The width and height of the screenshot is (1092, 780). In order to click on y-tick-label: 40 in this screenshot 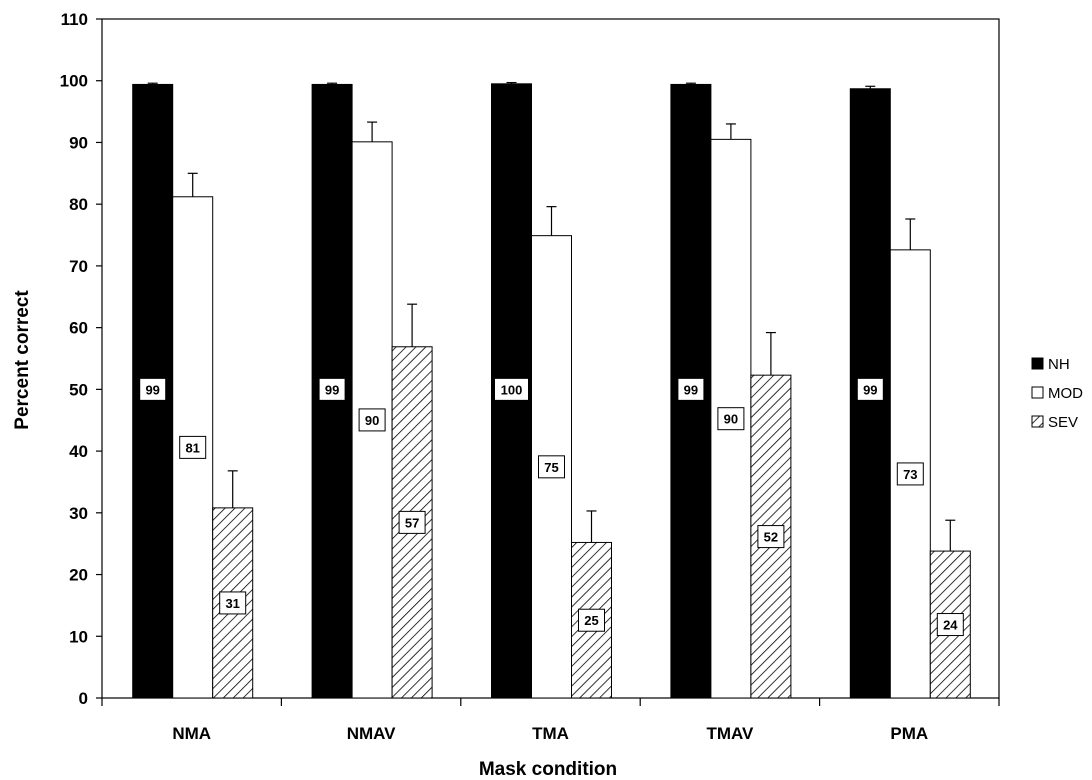, I will do `click(78, 451)`.